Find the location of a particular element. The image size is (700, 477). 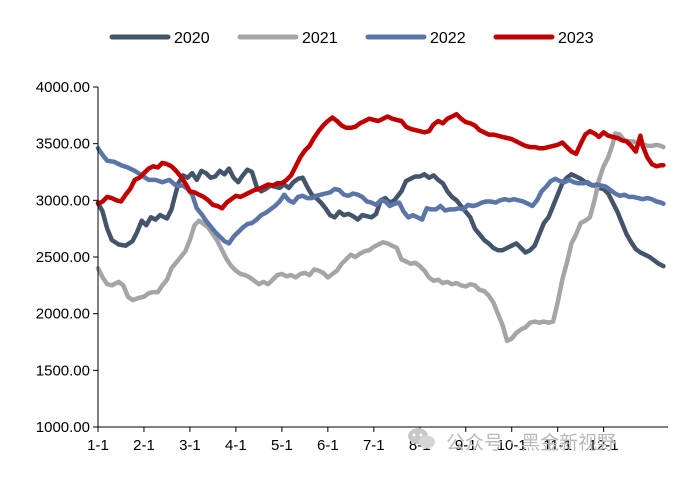

x-tick-label: 3-1 is located at coordinates (190, 445).